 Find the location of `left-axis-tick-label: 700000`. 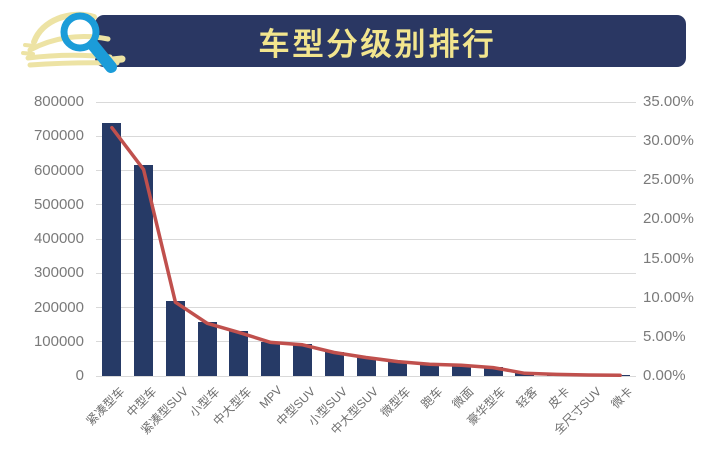

left-axis-tick-label: 700000 is located at coordinates (58, 136).